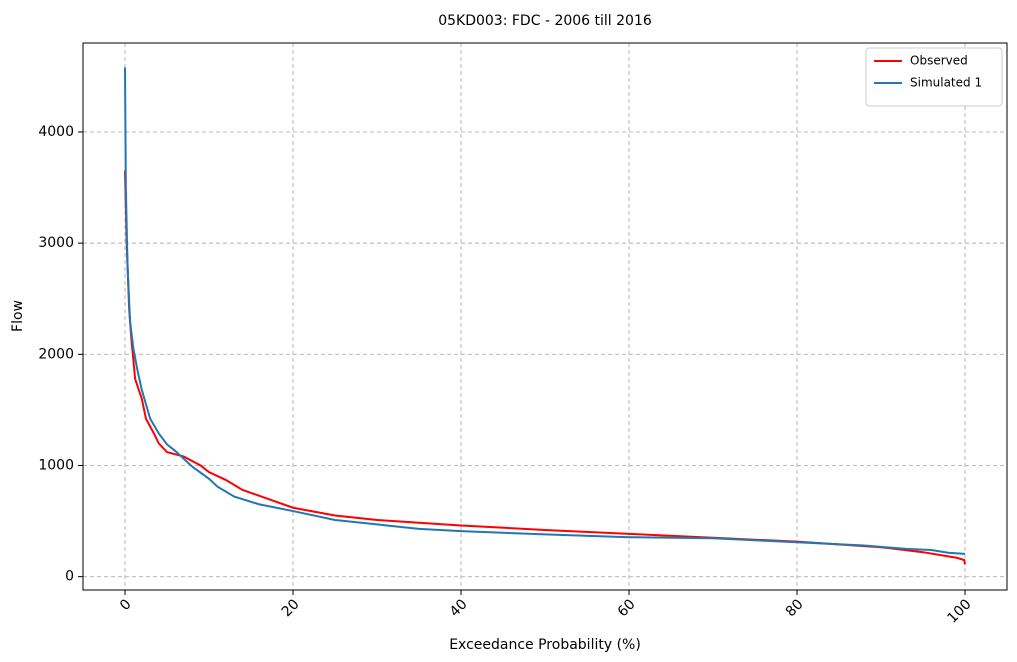 The height and width of the screenshot is (662, 1017). What do you see at coordinates (18, 316) in the screenshot?
I see `y-axis-label: Flow` at bounding box center [18, 316].